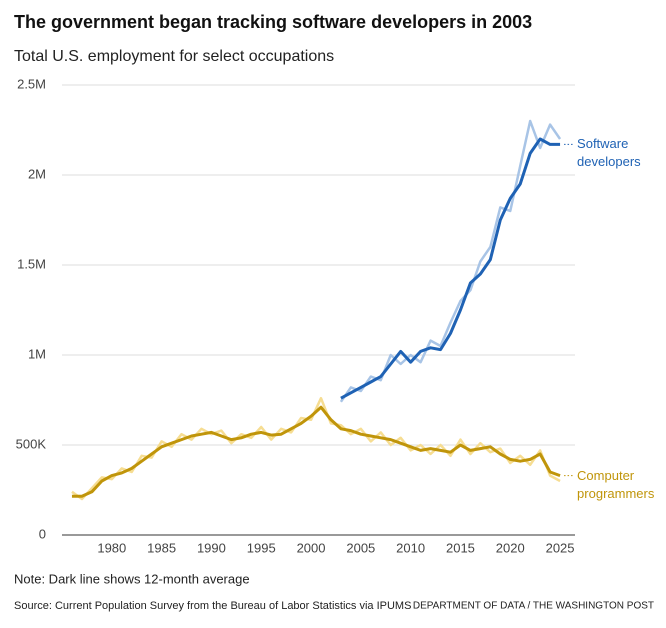 The height and width of the screenshot is (628, 666). Describe the element at coordinates (533, 606) in the screenshot. I see `credit: DEPARTMENT OF DATA / THE WASHINGTON POST` at that location.